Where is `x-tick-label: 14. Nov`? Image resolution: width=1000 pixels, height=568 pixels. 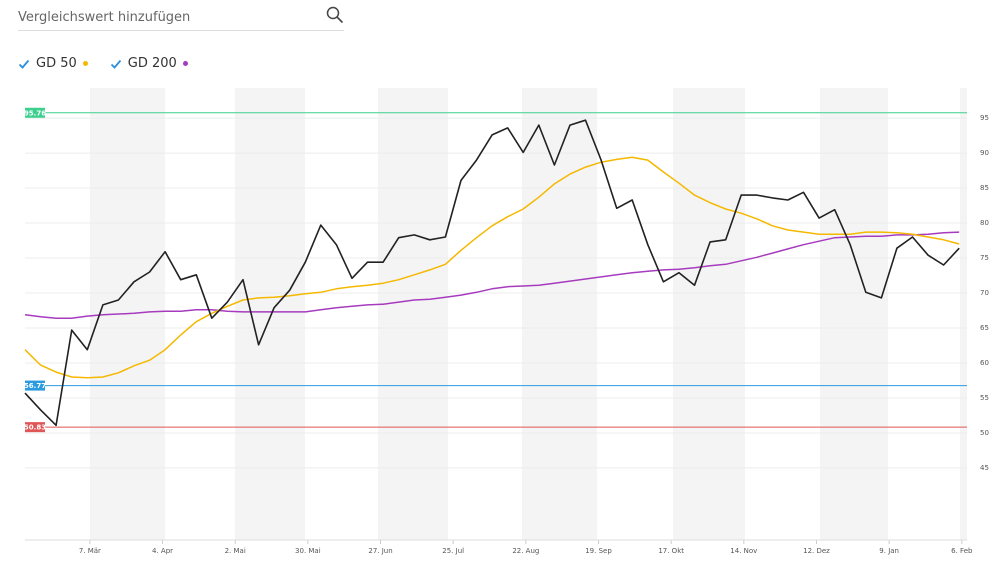
x-tick-label: 14. Nov is located at coordinates (743, 551).